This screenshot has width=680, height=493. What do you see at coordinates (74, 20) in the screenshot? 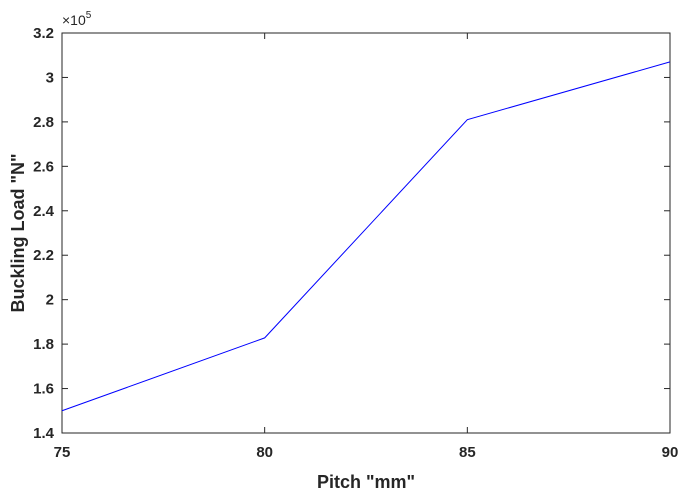
I see `y-axis-multiplier-base: ×10` at bounding box center [74, 20].